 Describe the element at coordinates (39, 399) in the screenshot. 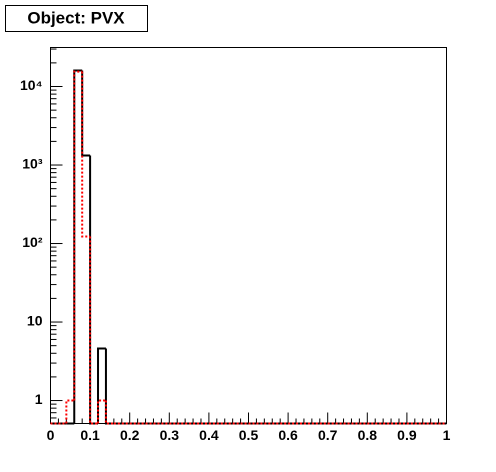

I see `y-tick-label: 1` at that location.